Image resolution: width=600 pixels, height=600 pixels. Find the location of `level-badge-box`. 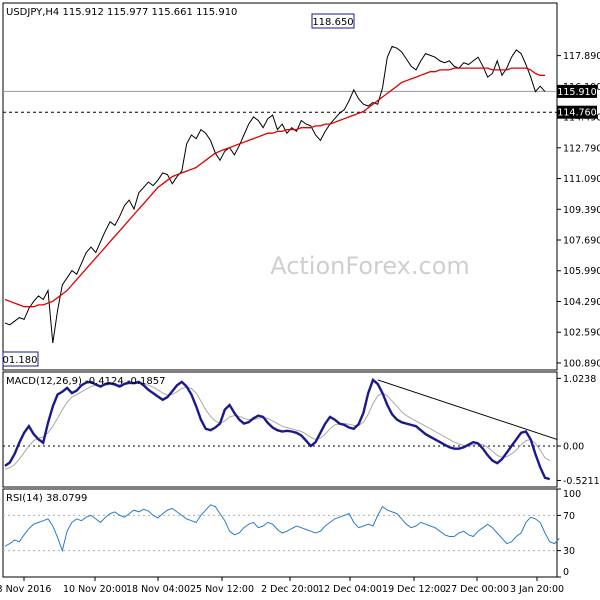

level-badge-box is located at coordinates (577, 112).